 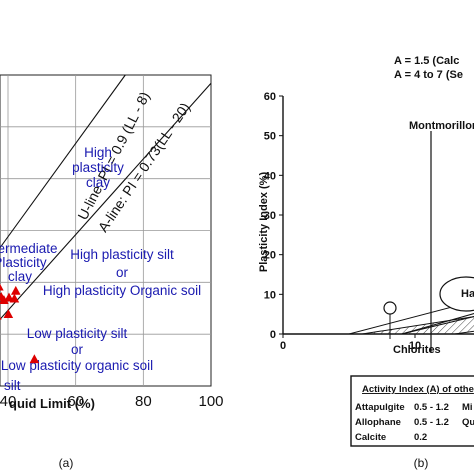 I want to click on chart-a-zone-high-plasticity-silt-line-2: or, so click(x=122, y=272).